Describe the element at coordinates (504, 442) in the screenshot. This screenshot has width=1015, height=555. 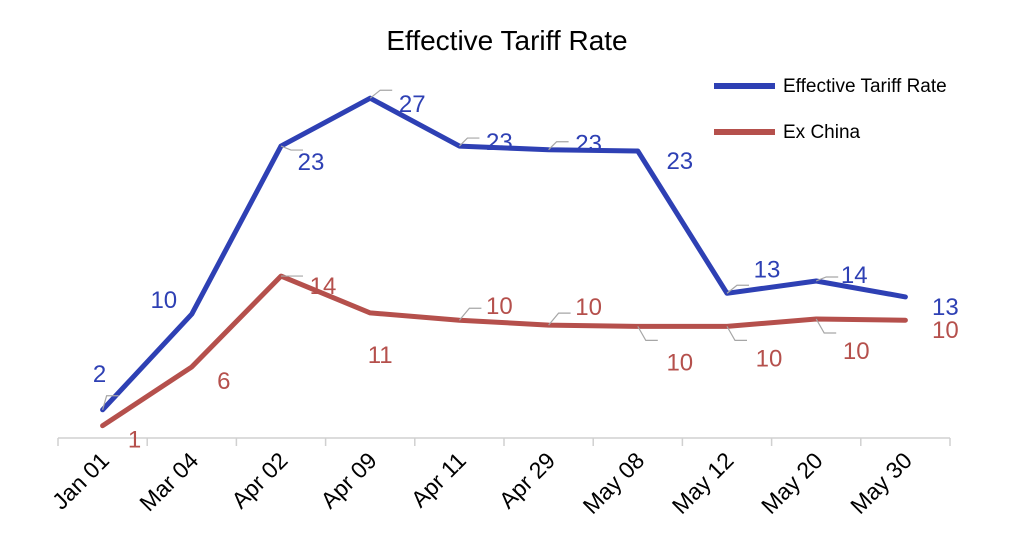
I see `x-axis-ticks` at that location.